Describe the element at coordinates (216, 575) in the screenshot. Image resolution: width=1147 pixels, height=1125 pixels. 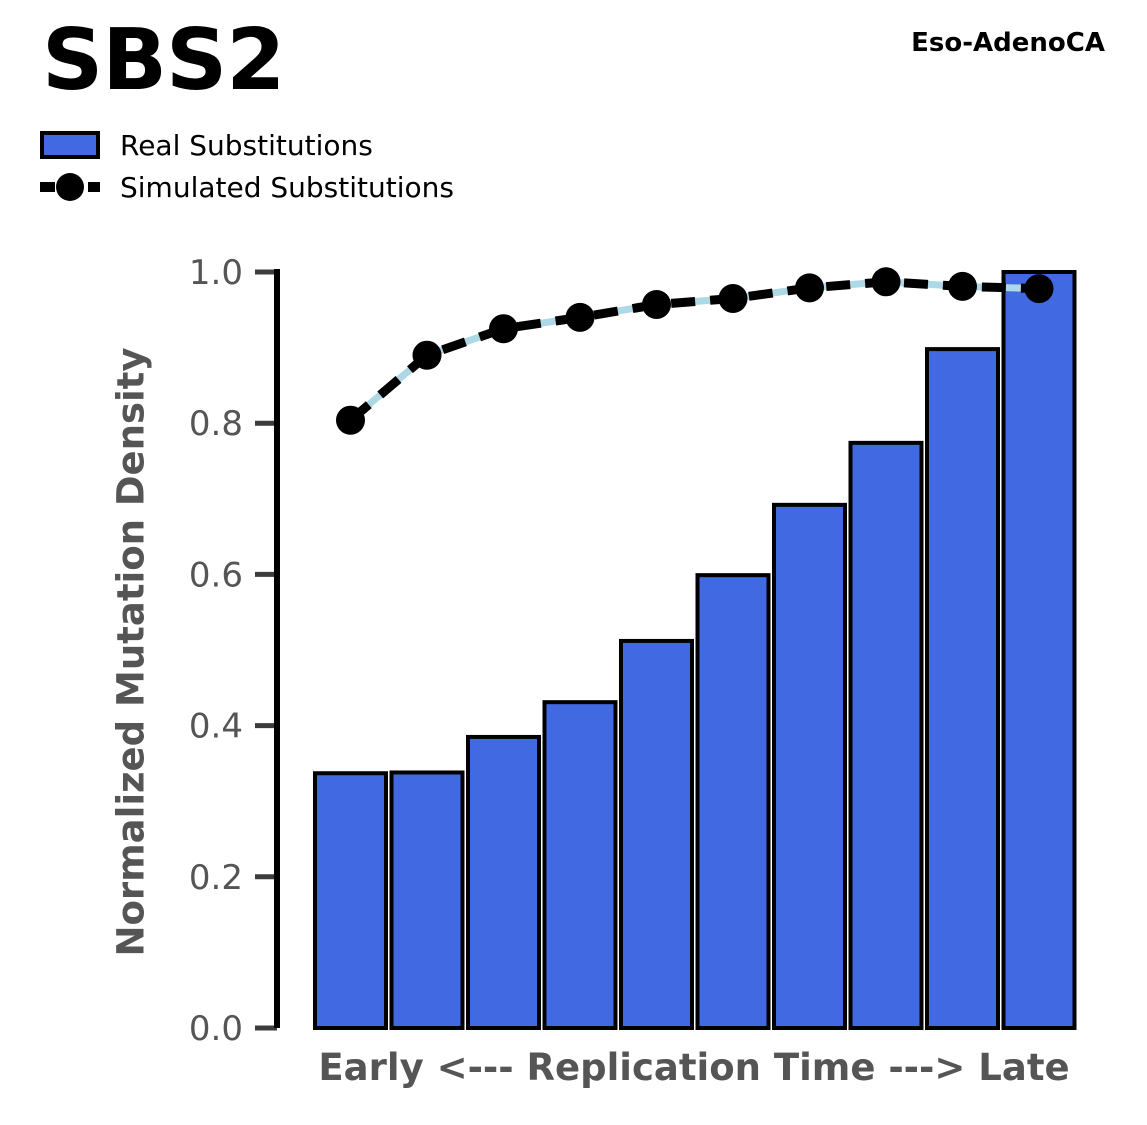
I see `y-tick-label: 0.6` at that location.